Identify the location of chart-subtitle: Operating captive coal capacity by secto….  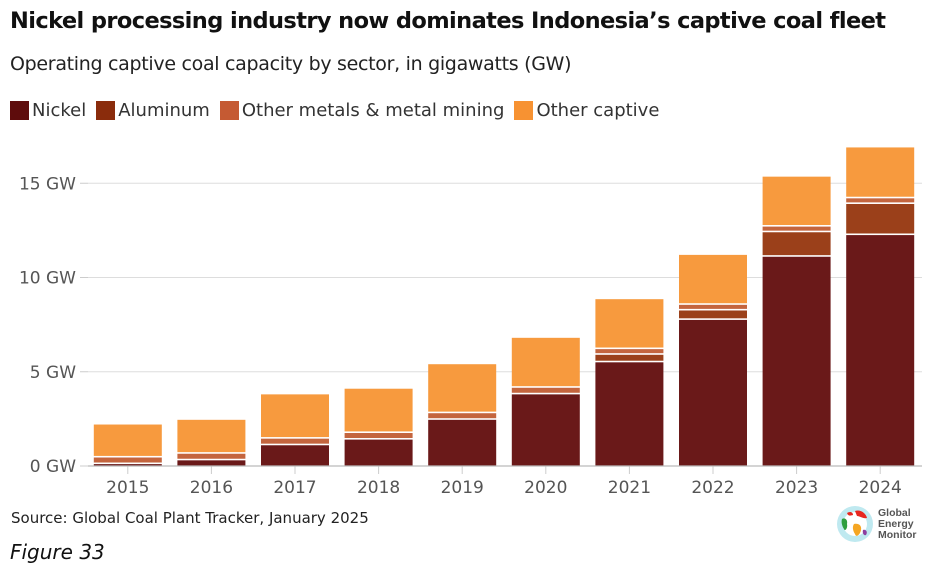
(291, 64).